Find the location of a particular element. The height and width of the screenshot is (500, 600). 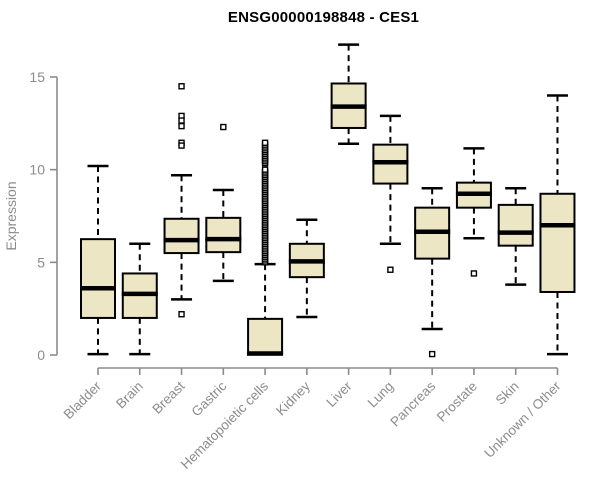

boxplot-liver is located at coordinates (348, 94).